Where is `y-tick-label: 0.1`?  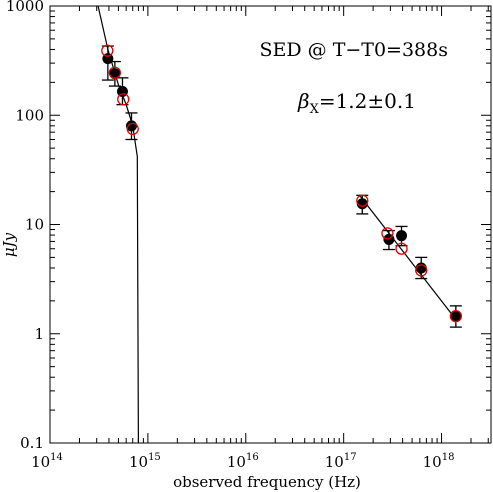
y-tick-label: 0.1 is located at coordinates (32, 443).